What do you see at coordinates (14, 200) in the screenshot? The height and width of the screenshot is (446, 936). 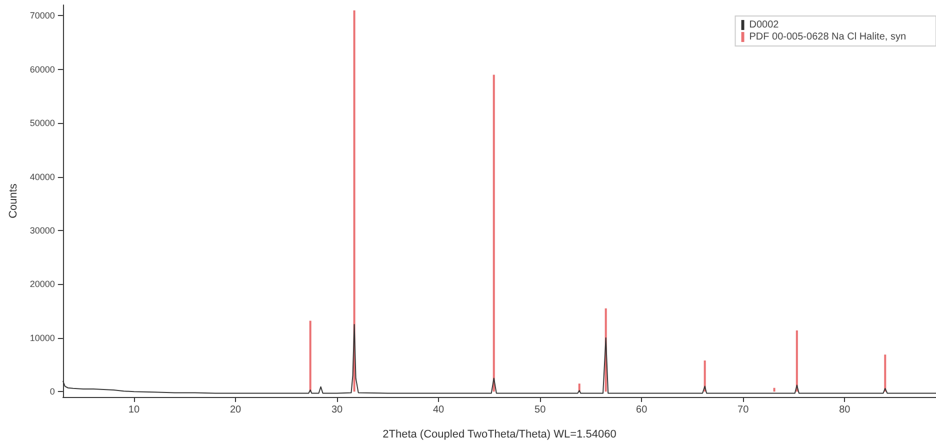 I see `y-axis-title: Counts` at bounding box center [14, 200].